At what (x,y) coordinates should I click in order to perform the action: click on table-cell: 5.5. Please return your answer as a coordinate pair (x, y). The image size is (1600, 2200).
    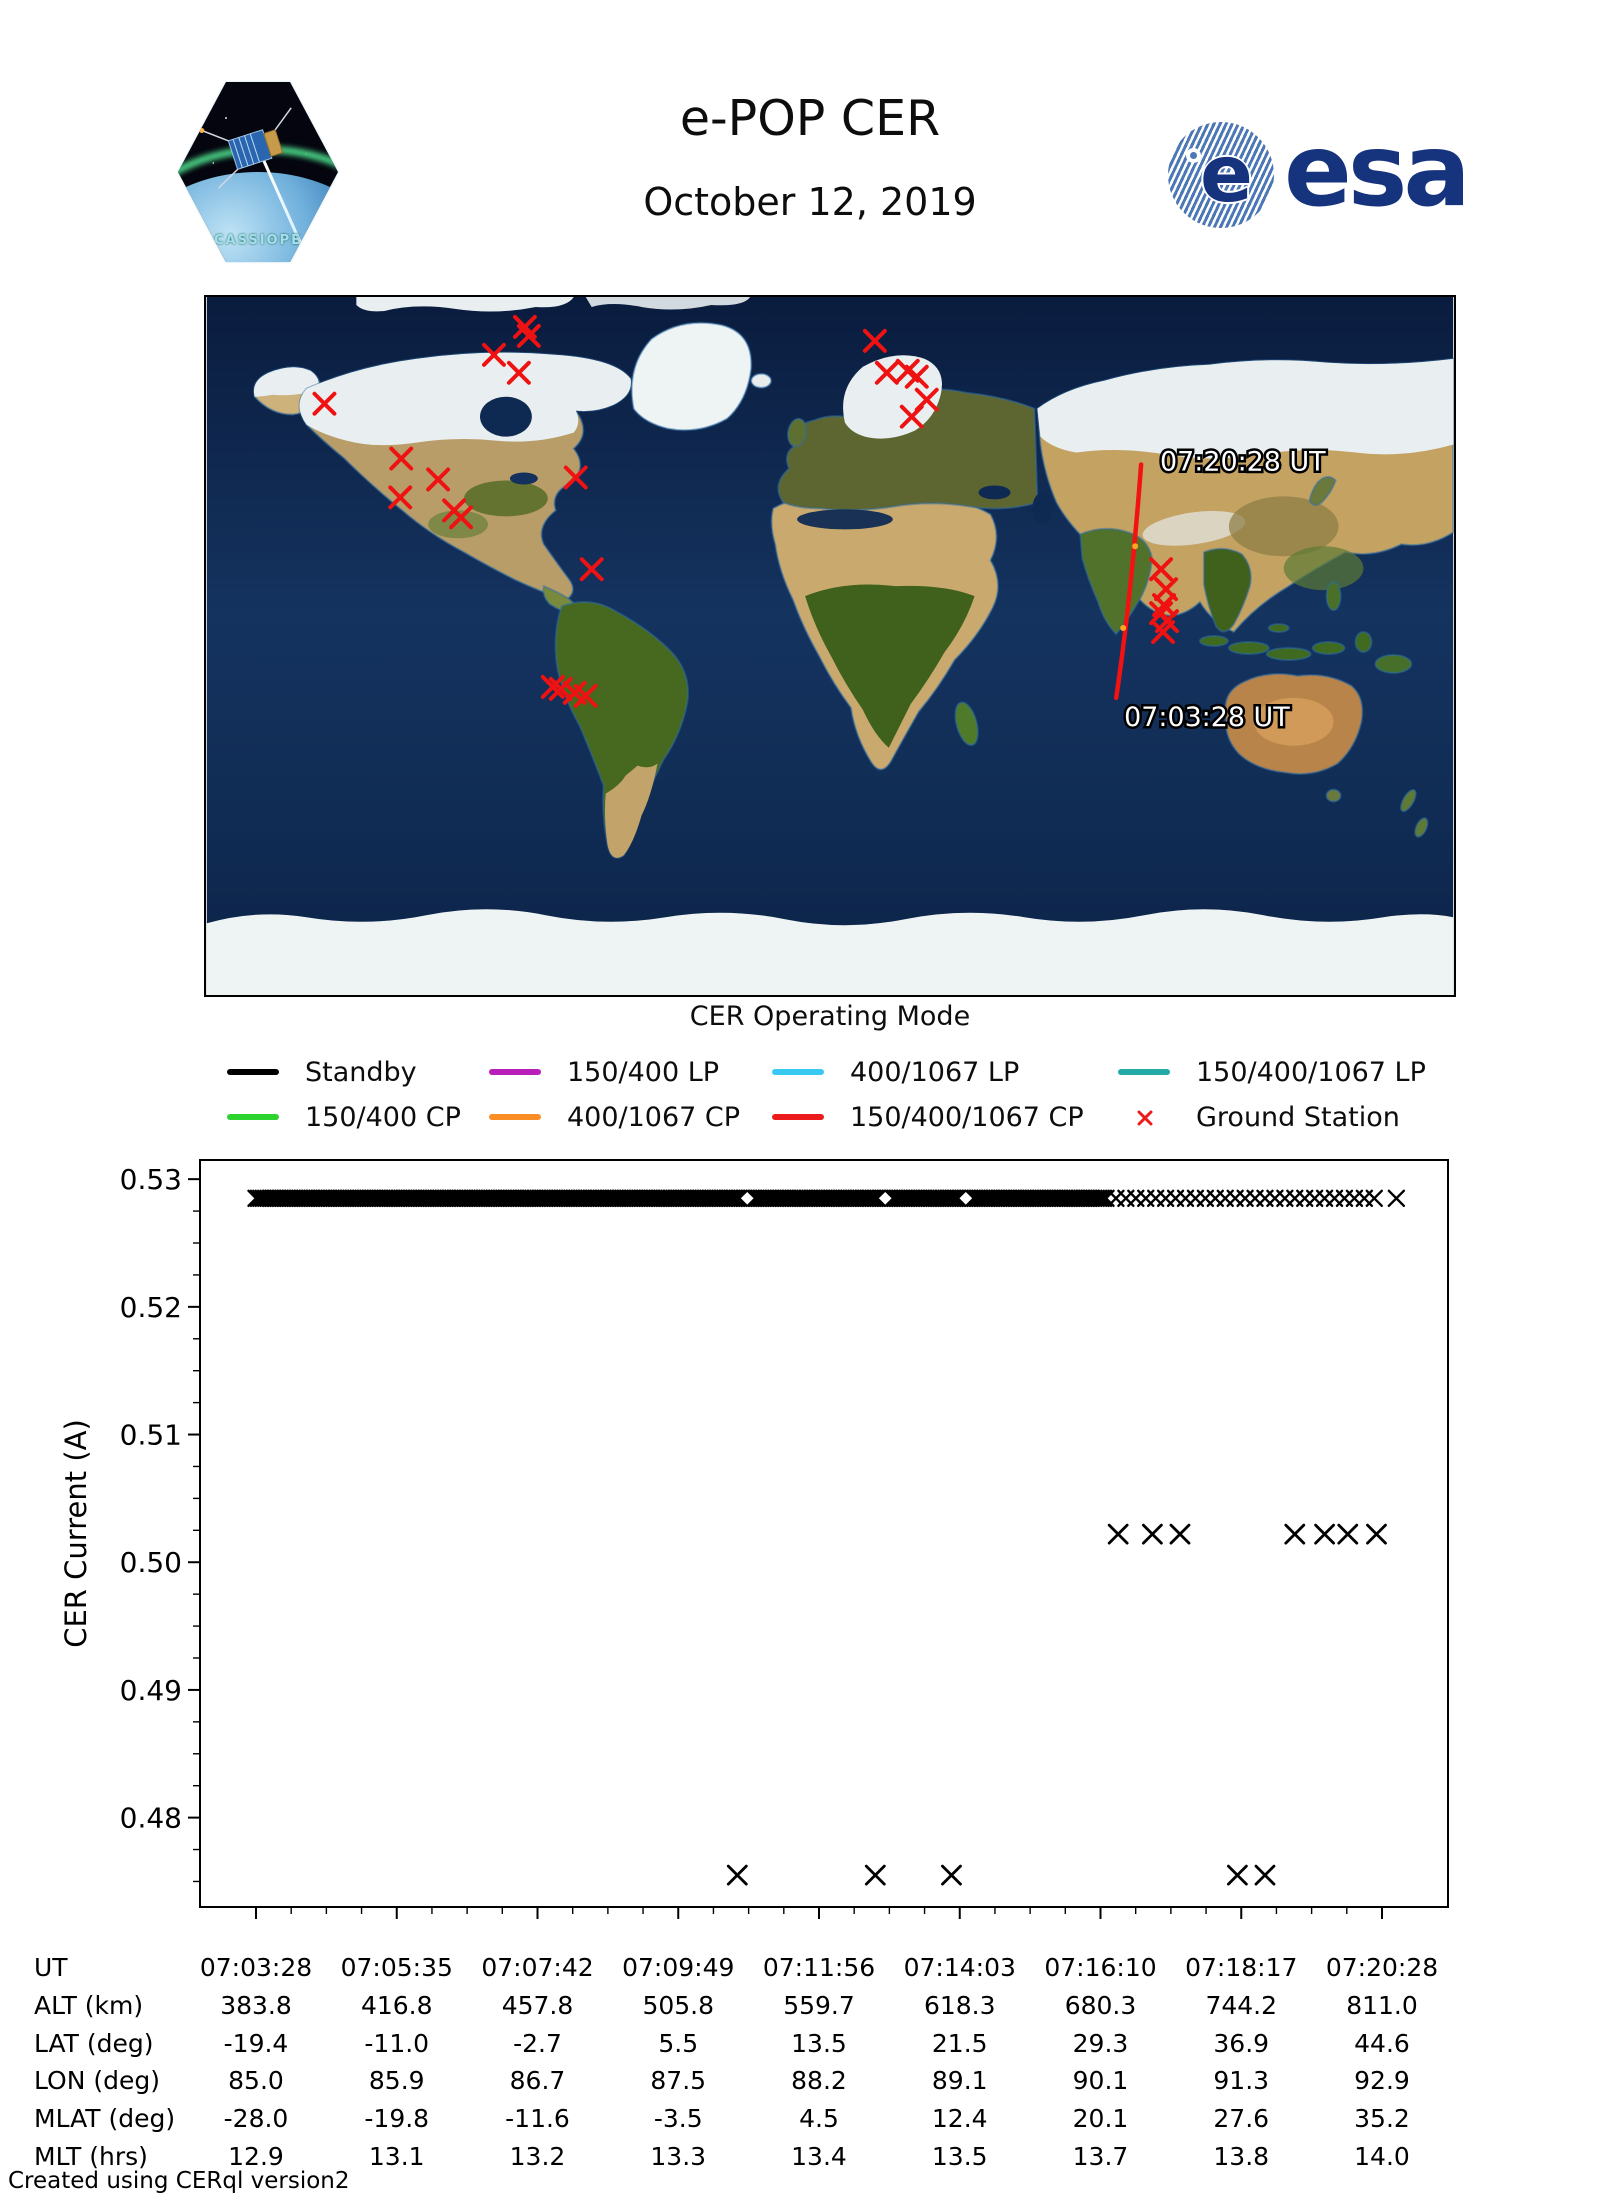
    Looking at the image, I should click on (678, 2043).